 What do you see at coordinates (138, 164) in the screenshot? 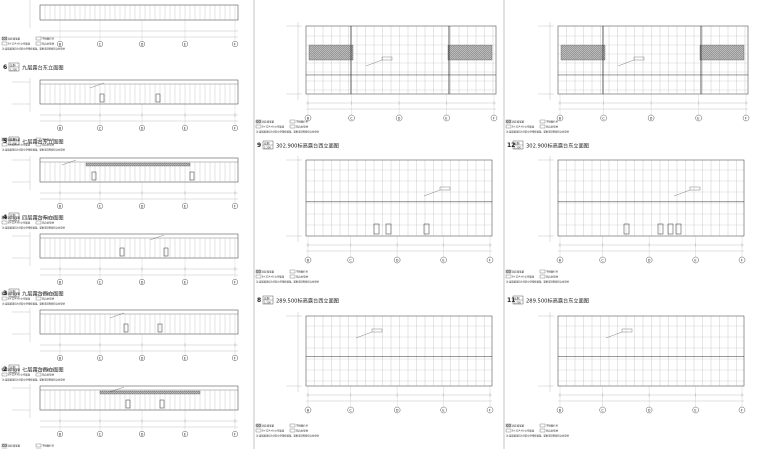
I see `hatched-band` at bounding box center [138, 164].